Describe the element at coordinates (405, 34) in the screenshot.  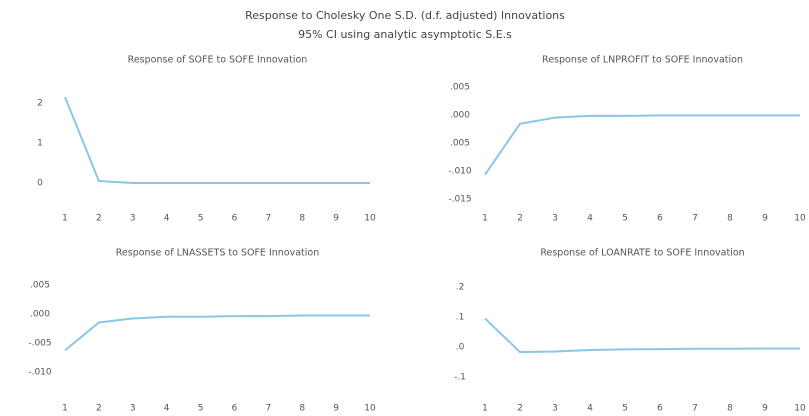
I see `chart-subtitle: 95% CI using analytic asymptotic S.E.s` at that location.